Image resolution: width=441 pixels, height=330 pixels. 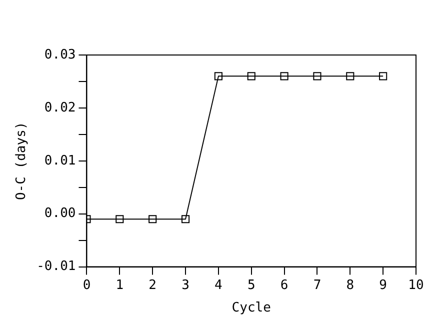 What do you see at coordinates (416, 285) in the screenshot?
I see `x-tick-label: 10` at bounding box center [416, 285].